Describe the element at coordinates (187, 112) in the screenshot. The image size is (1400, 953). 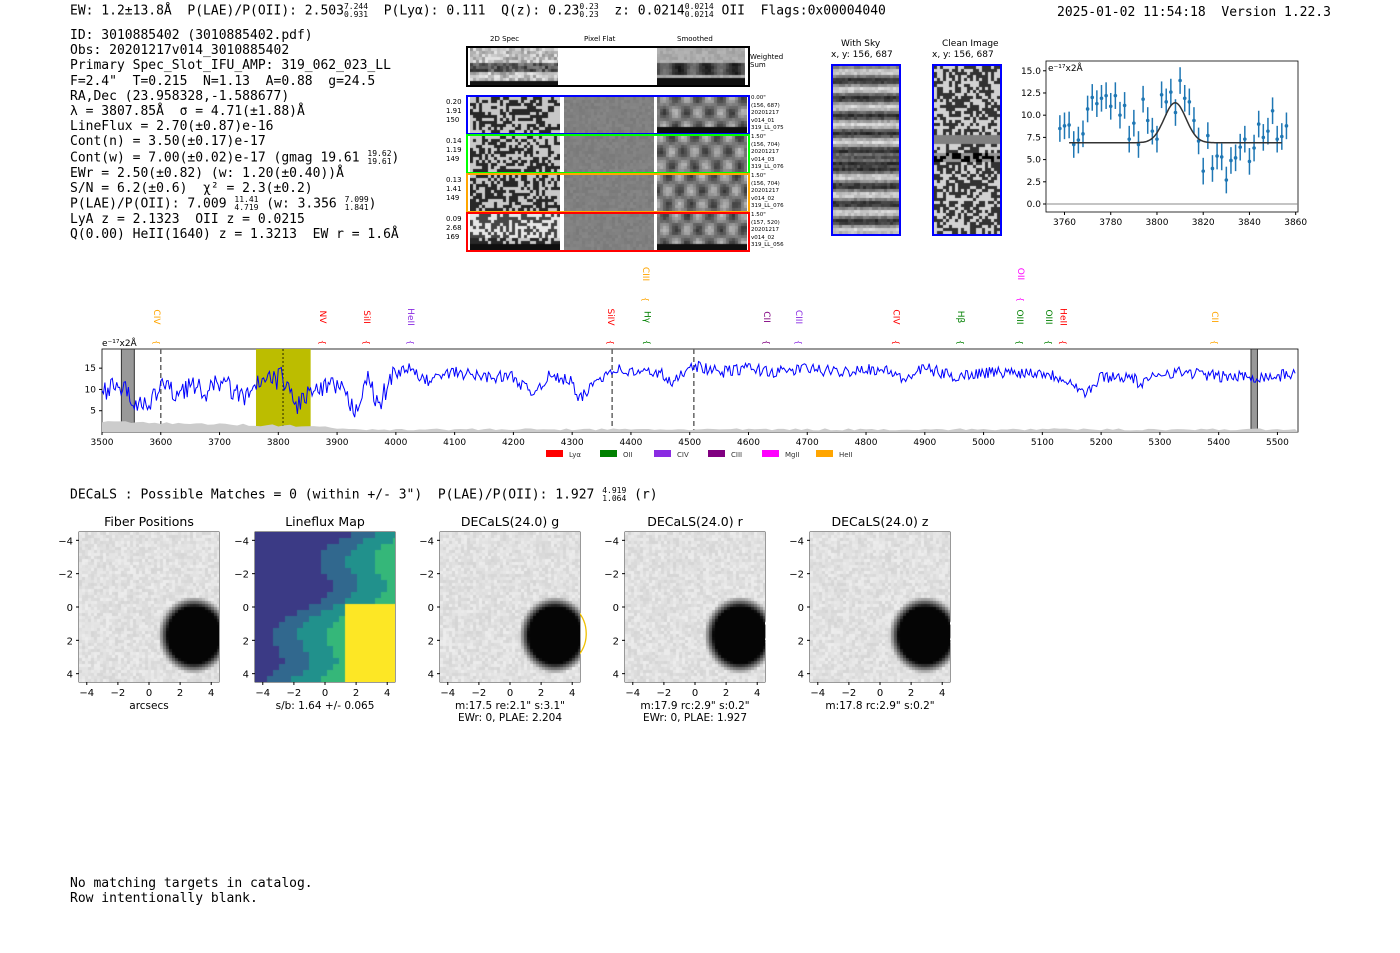
I see `info-line: λ = 3807.85Å σ = 4.71(±1.88)Å` at that location.